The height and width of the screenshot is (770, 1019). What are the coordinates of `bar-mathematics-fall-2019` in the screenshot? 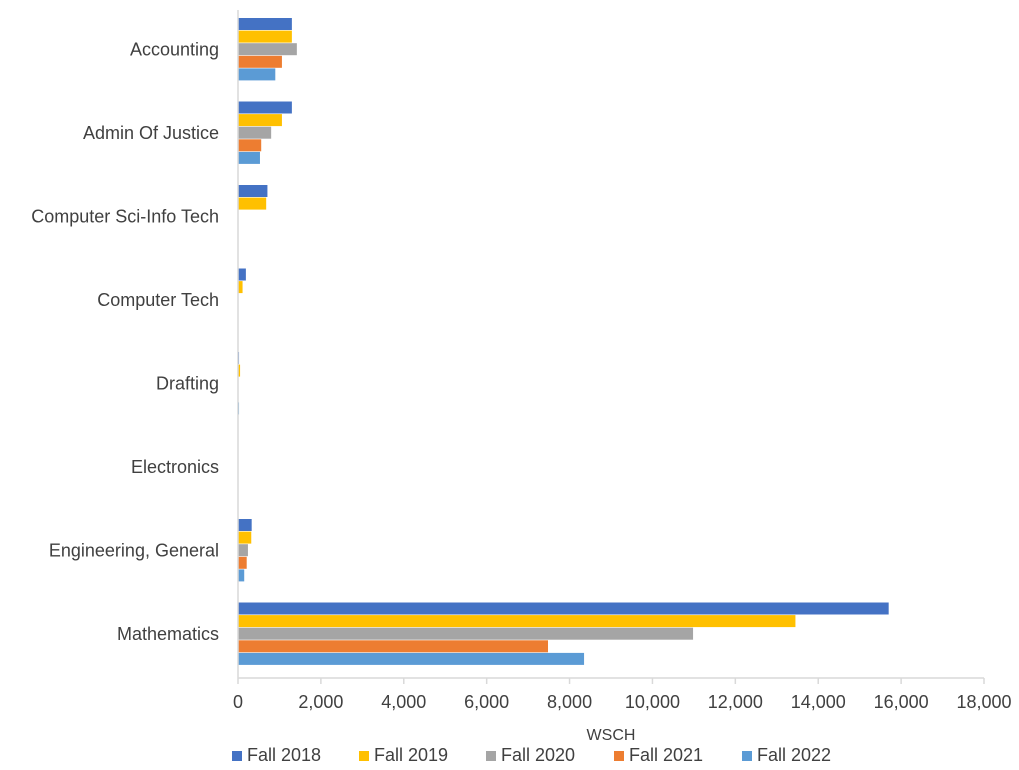 It's located at (517, 621).